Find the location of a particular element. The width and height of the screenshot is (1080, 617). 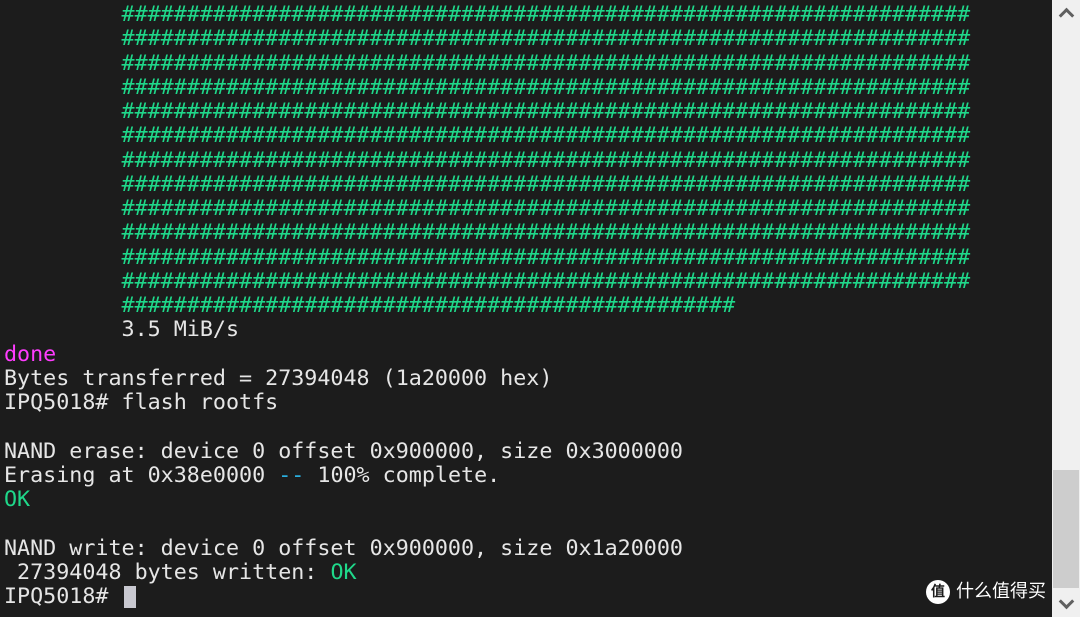

text-segment: done is located at coordinates (30, 354).